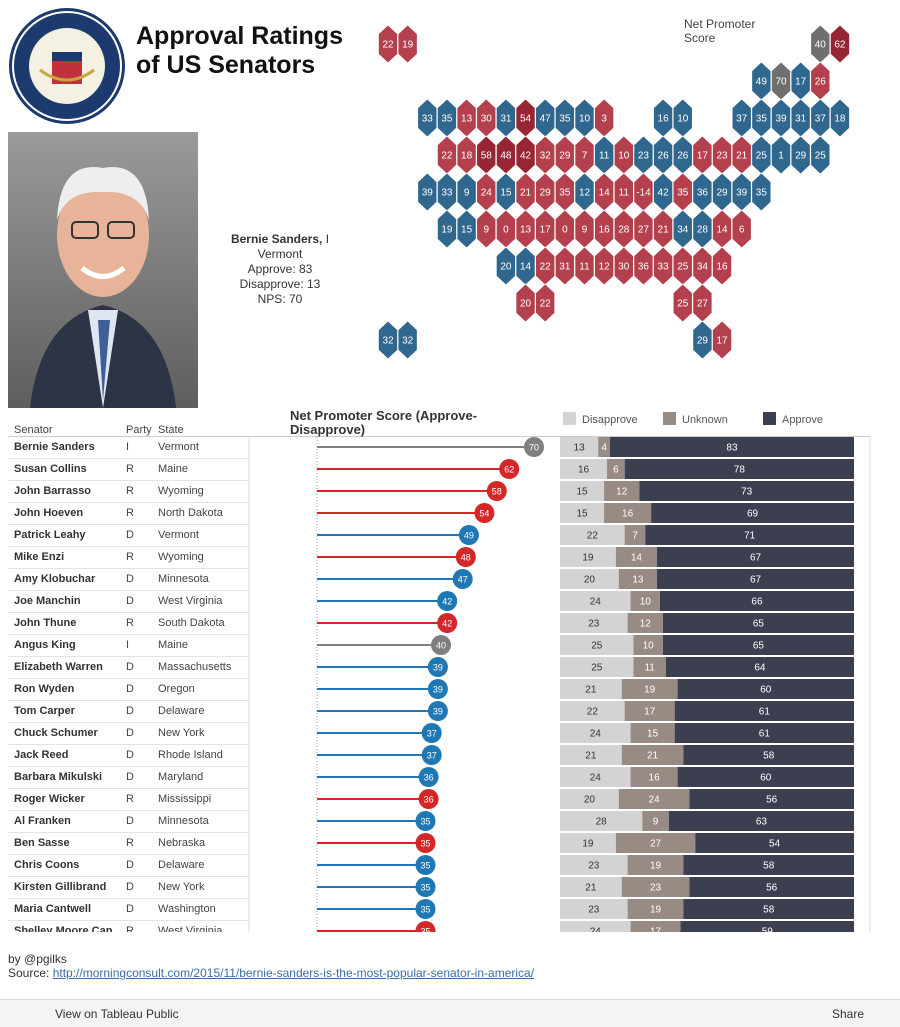  What do you see at coordinates (593, 536) in the screenshot?
I see `bar-label: 22` at bounding box center [593, 536].